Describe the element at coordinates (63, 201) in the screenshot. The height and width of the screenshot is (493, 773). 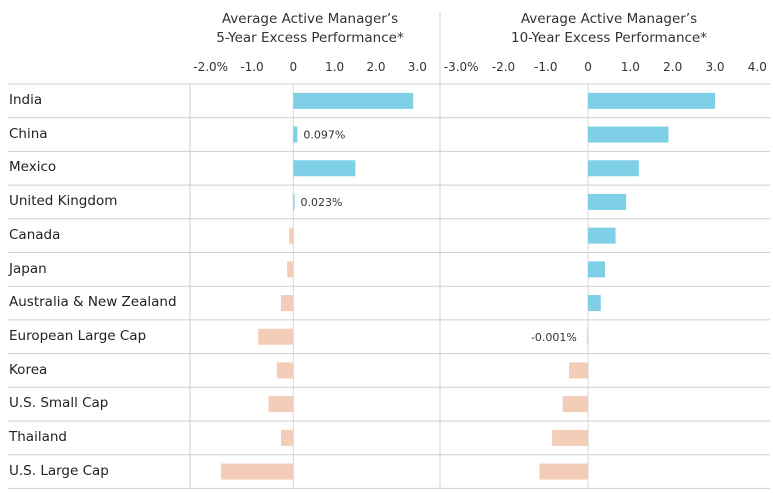
I see `category-label: United Kingdom` at that location.